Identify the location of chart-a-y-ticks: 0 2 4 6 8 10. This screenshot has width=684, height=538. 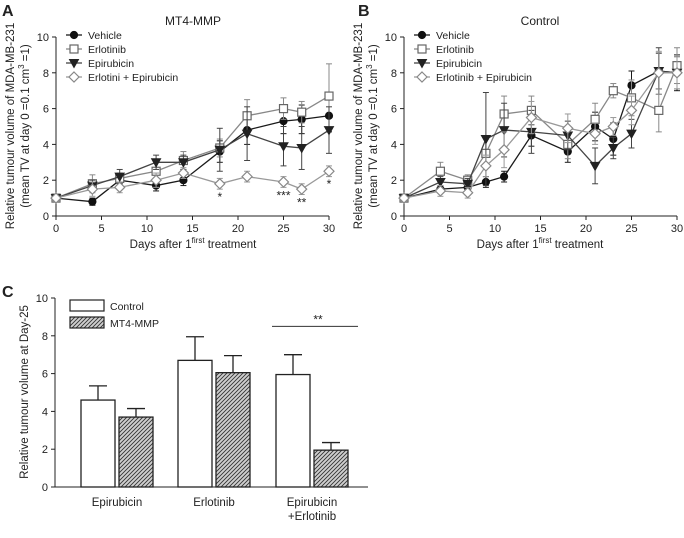
(46, 127).